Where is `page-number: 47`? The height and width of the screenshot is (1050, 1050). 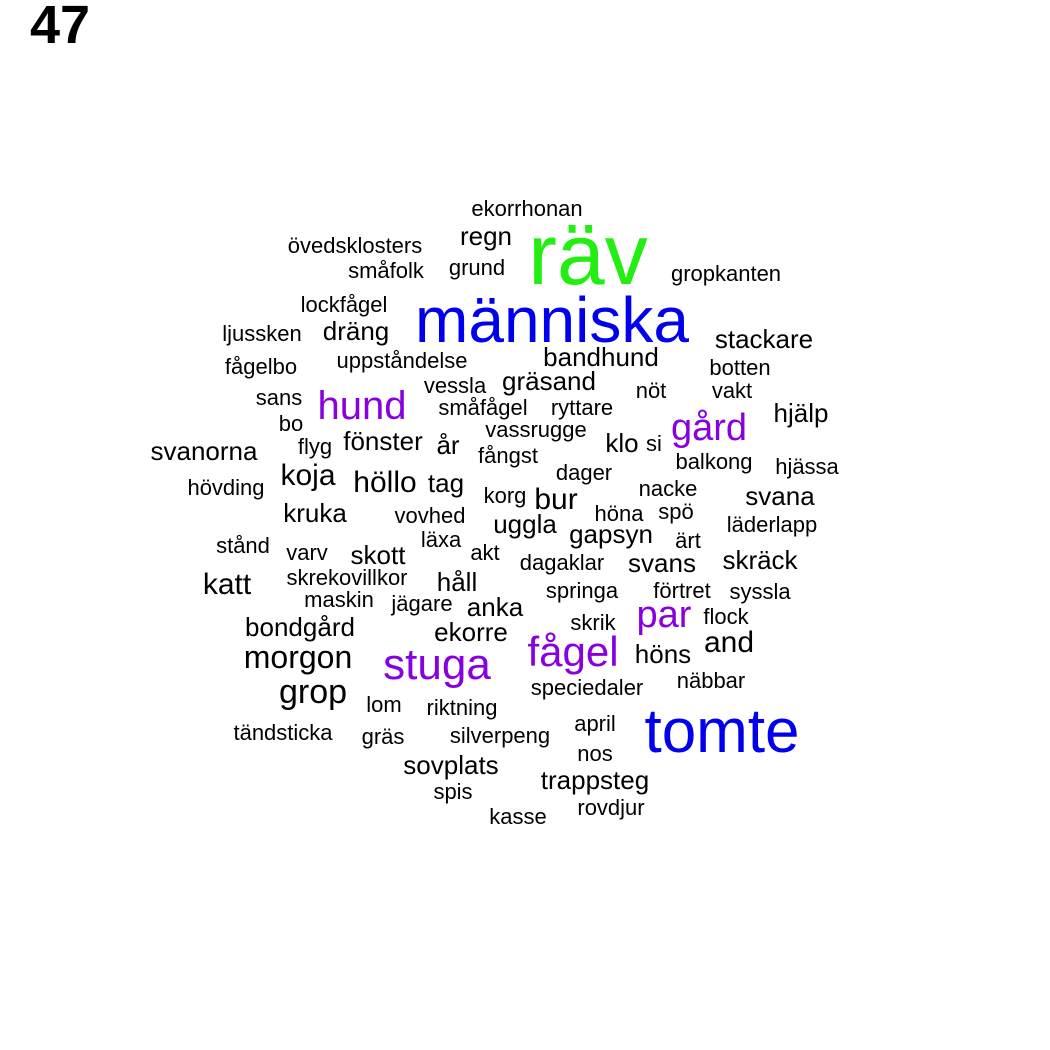 page-number: 47 is located at coordinates (60, 27).